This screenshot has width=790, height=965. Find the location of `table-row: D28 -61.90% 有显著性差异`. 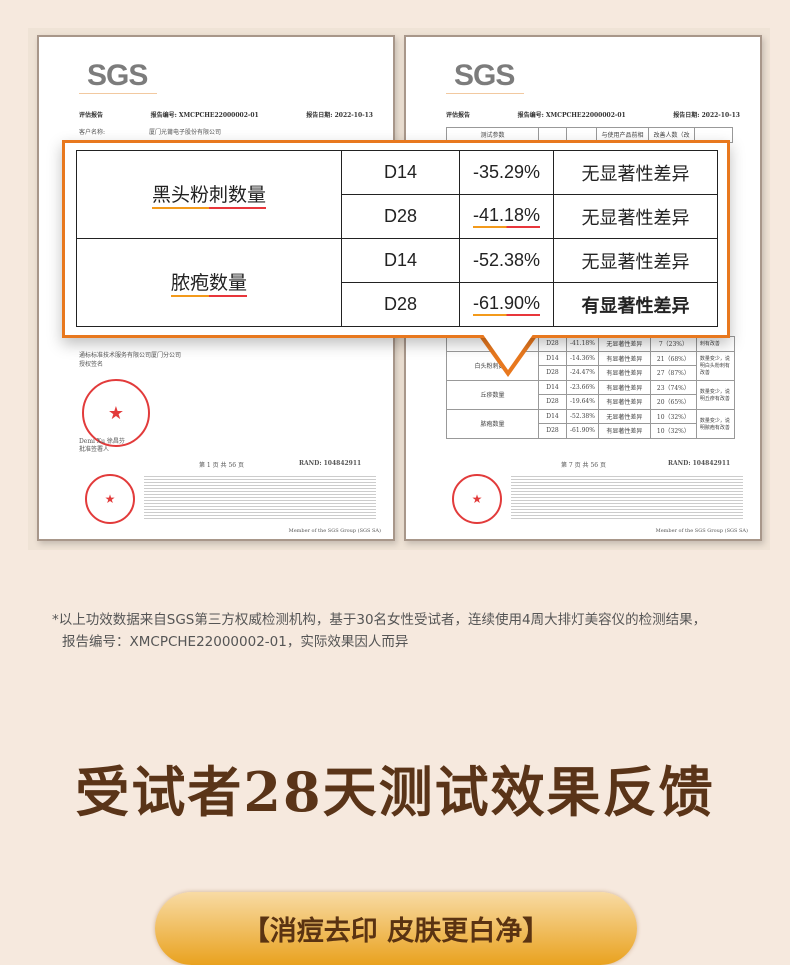

table-row: D28 -61.90% 有显著性差异 is located at coordinates (397, 304).